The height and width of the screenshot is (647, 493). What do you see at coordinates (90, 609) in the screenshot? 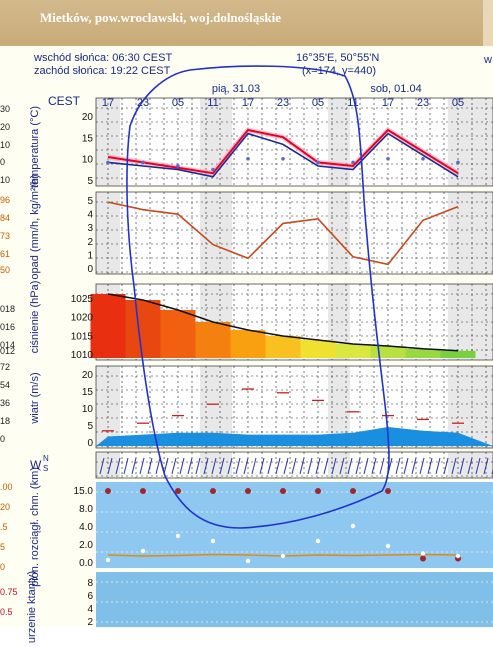
I see `tick-label: 4` at bounding box center [90, 609].